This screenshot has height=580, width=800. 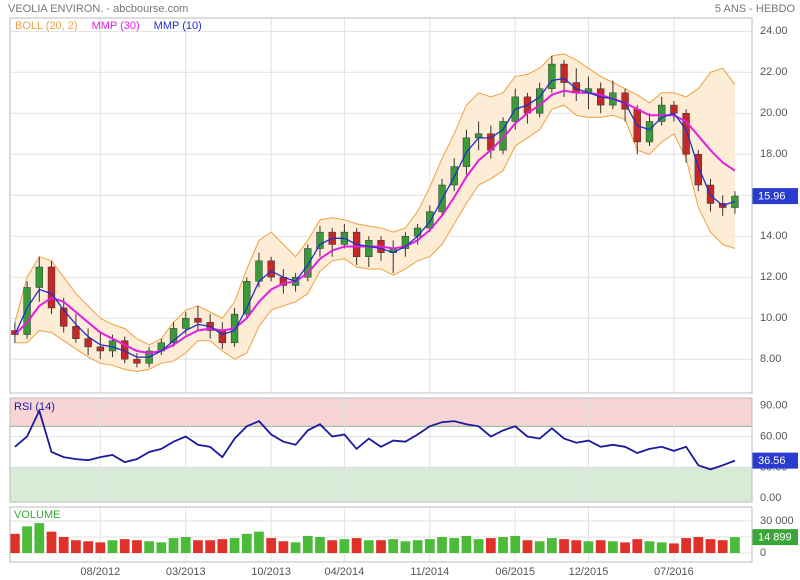 I want to click on x-tick-label: 06/2015, so click(x=515, y=572).